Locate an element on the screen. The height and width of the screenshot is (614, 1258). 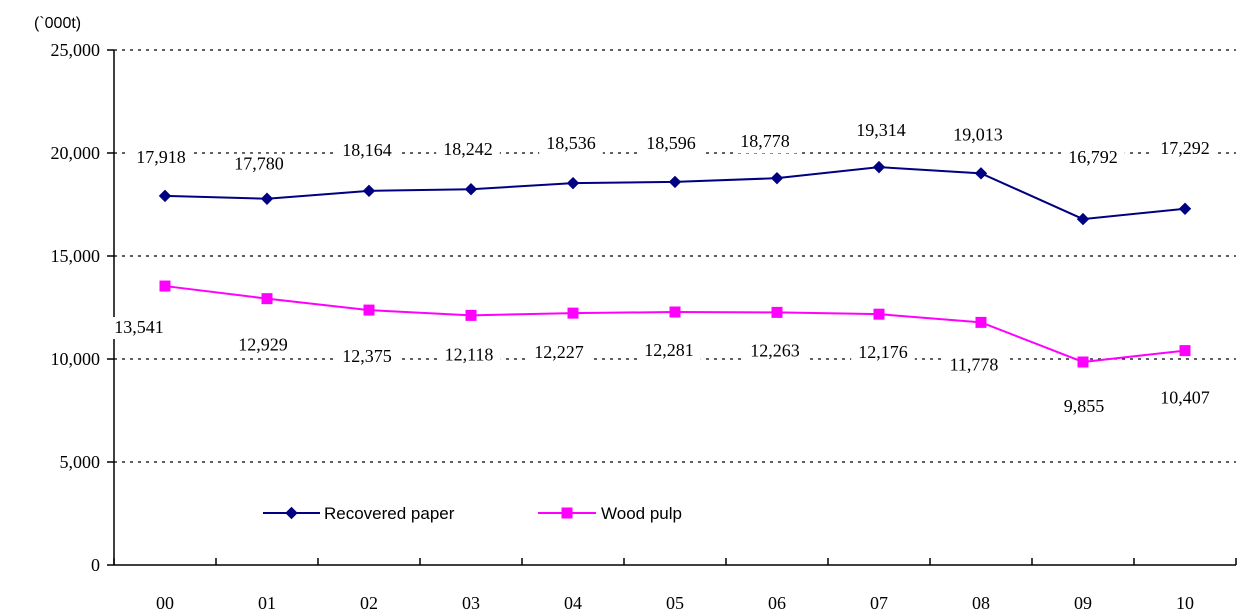
legend: Recovered paper Wood pulp is located at coordinates (472, 513).